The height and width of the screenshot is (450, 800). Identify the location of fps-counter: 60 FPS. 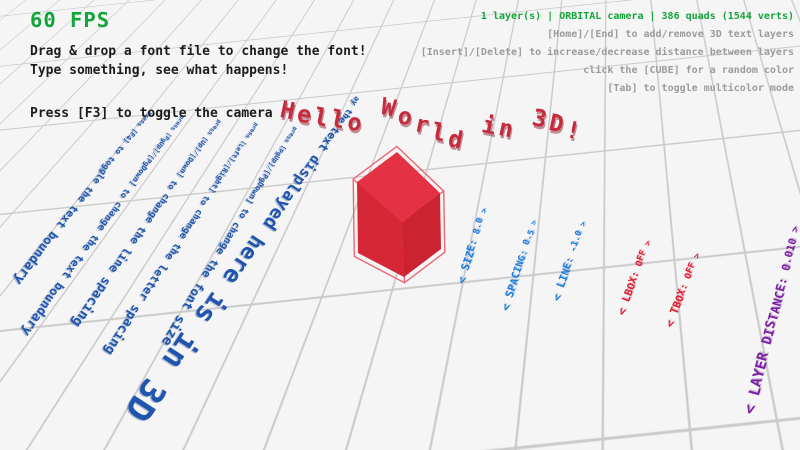
(70, 20).